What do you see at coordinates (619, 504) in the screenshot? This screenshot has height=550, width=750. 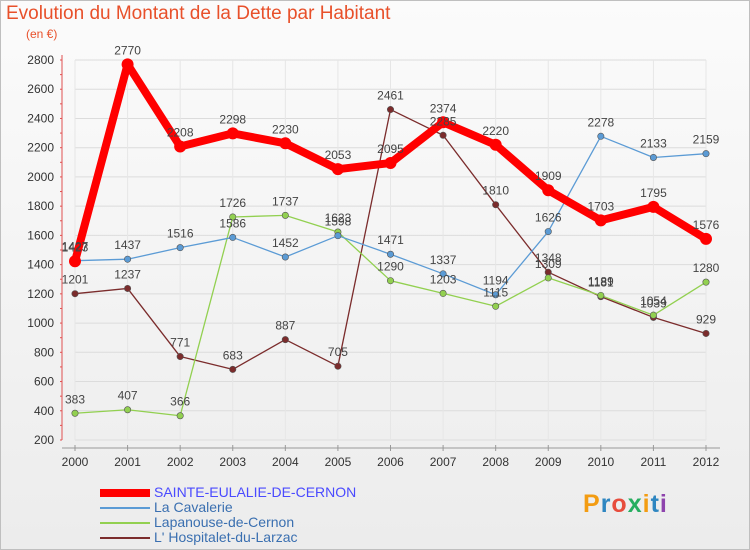 I see `logo-letter: o` at bounding box center [619, 504].